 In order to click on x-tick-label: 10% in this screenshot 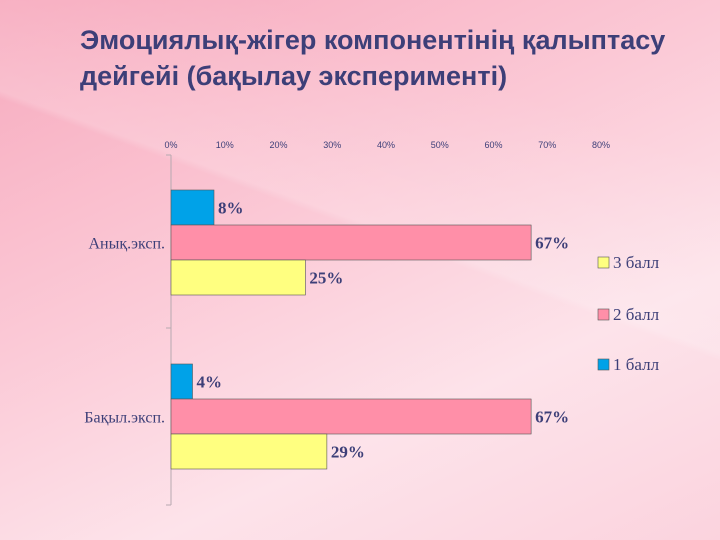, I will do `click(225, 145)`.